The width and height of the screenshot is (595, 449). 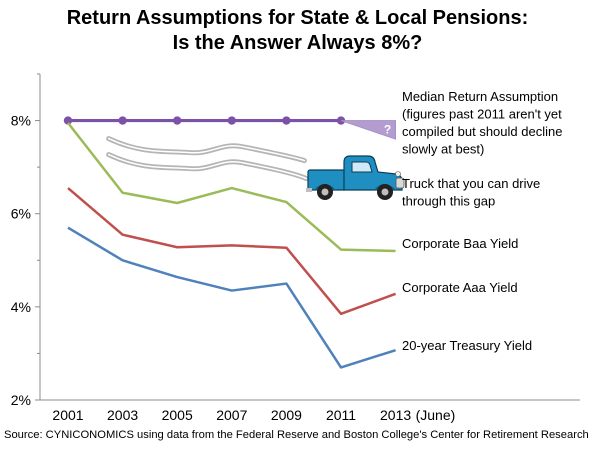 I want to click on truck-cab, so click(x=373, y=173).